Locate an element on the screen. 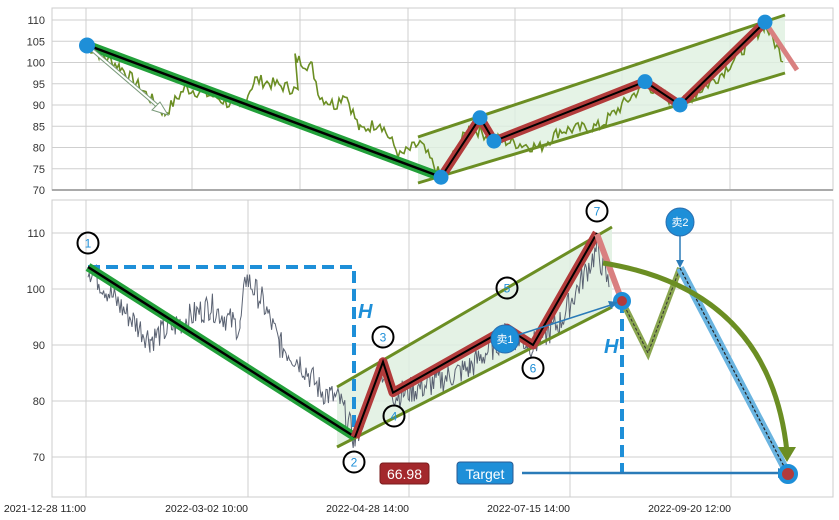 Image resolution: width=839 pixels, height=520 pixels. top-y-tick: 75 is located at coordinates (39, 170).